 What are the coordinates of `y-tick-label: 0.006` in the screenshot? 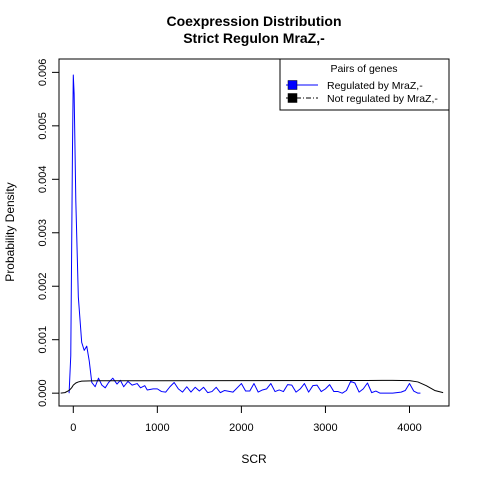 It's located at (43, 73).